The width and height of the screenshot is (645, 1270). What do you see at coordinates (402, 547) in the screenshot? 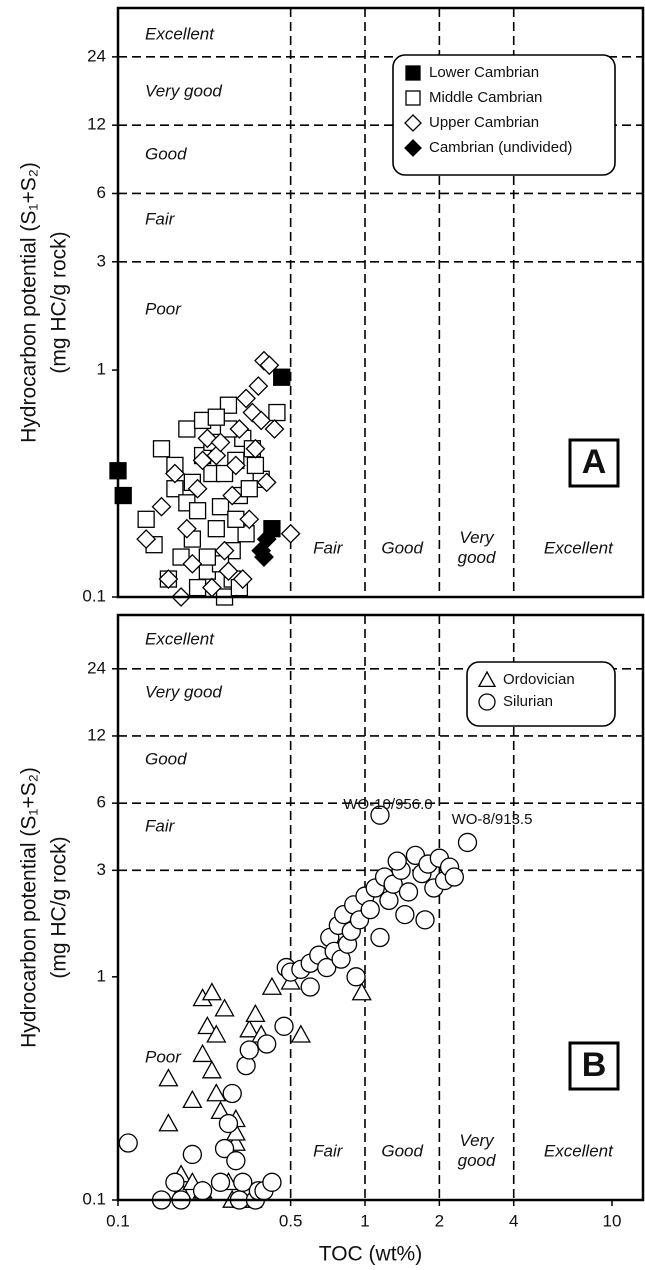
I see `x-zone-label: Good` at bounding box center [402, 547].